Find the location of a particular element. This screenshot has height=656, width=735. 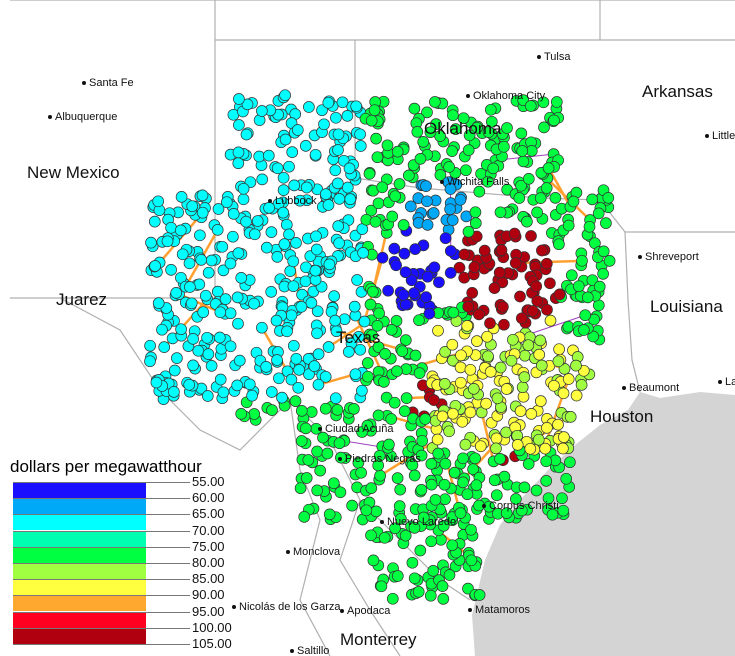

legend-tick-label: 90.00 is located at coordinates (208, 595).